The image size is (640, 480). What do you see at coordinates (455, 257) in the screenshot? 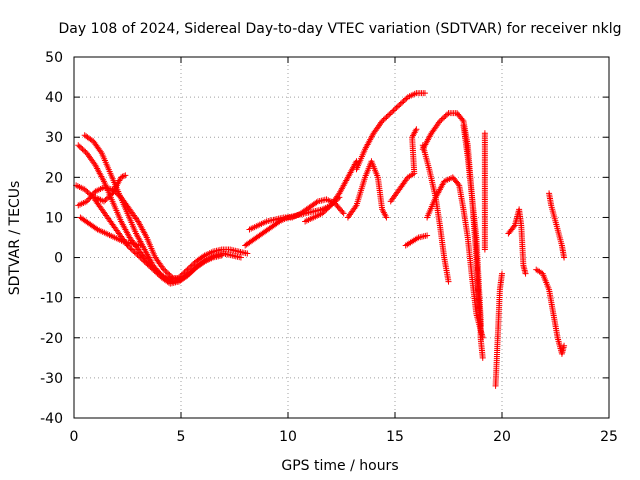
I see `series-sat-o` at bounding box center [455, 257].